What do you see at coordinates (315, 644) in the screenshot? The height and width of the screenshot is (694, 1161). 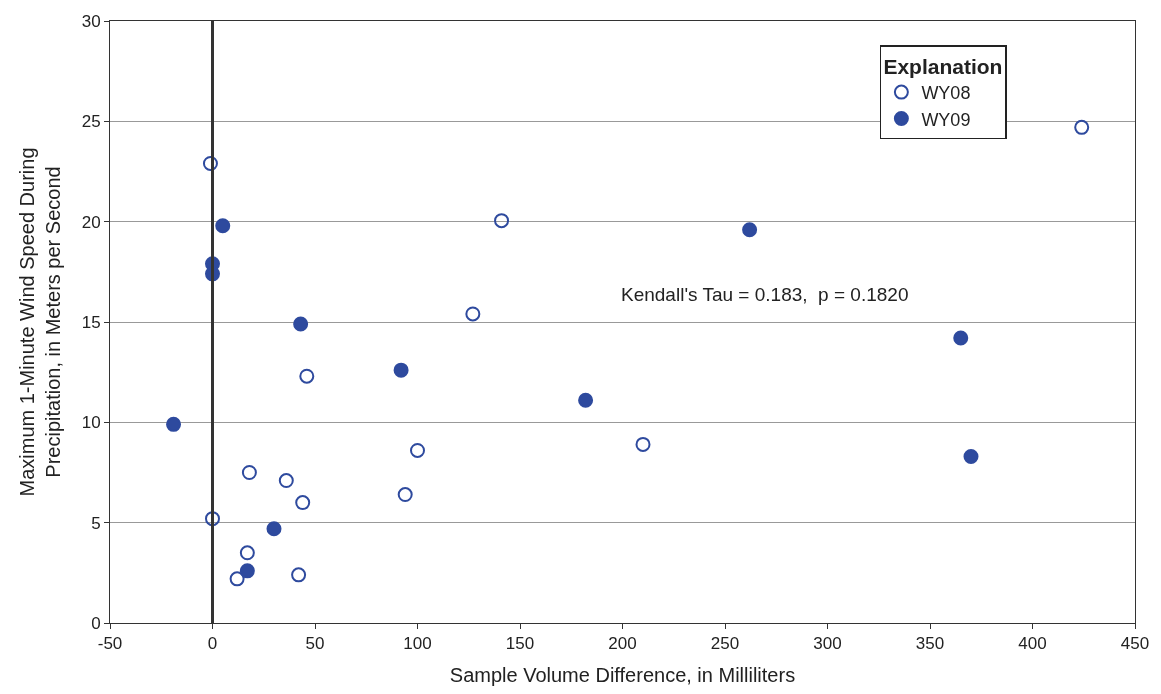 I see `x-tick-label: 50` at bounding box center [315, 644].